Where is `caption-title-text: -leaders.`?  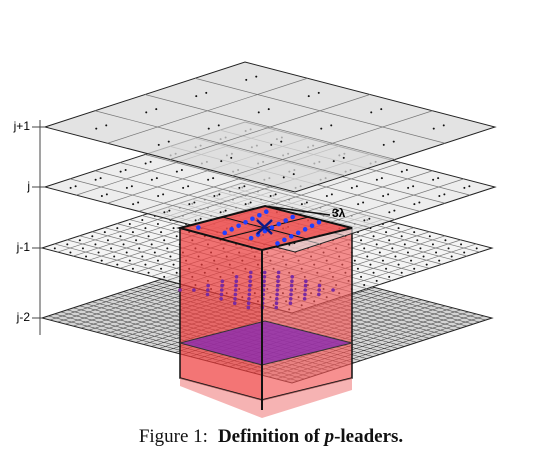 caption-title-text: -leaders. is located at coordinates (369, 436).